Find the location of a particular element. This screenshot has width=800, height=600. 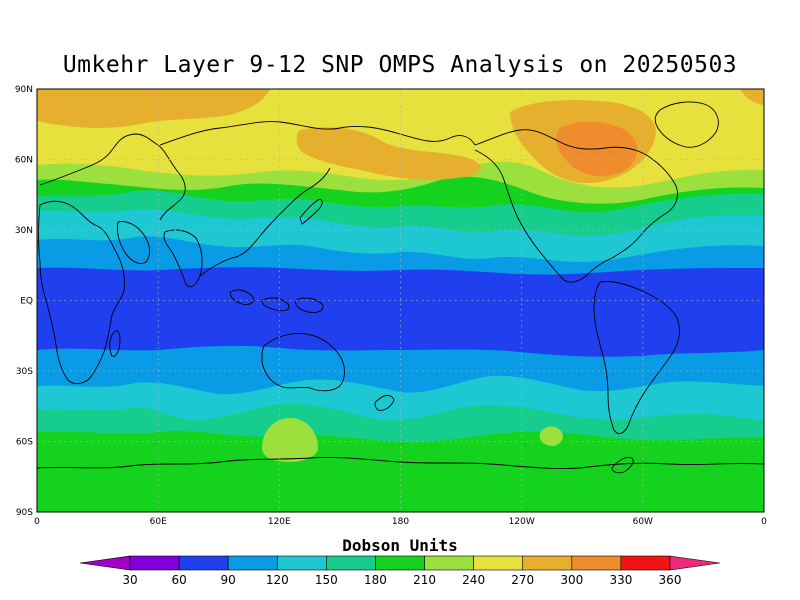

colorbar-swatches is located at coordinates (400, 563).